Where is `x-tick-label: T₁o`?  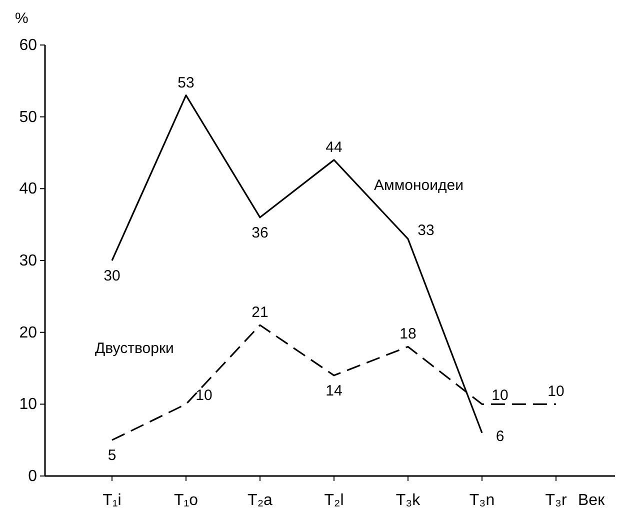 x-tick-label: T₁o is located at coordinates (186, 500).